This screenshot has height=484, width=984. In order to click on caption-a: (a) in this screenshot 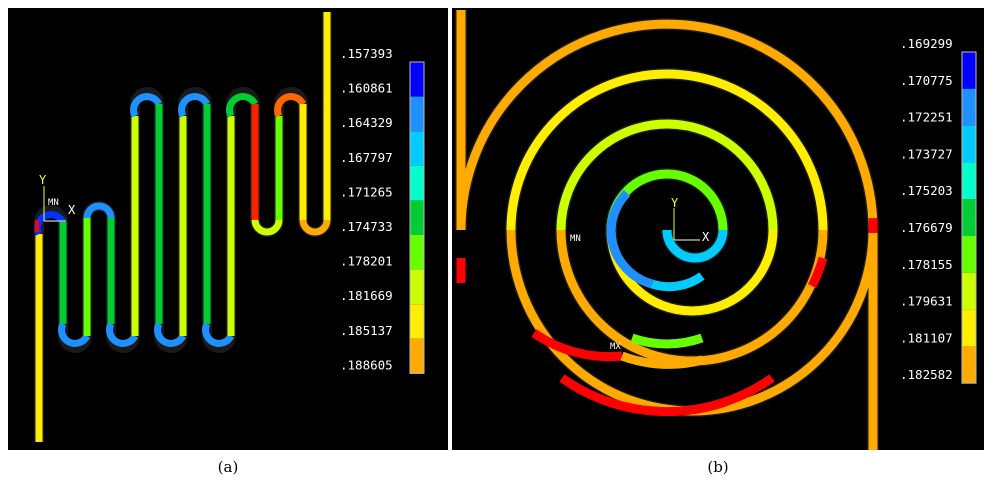, I will do `click(228, 467)`.